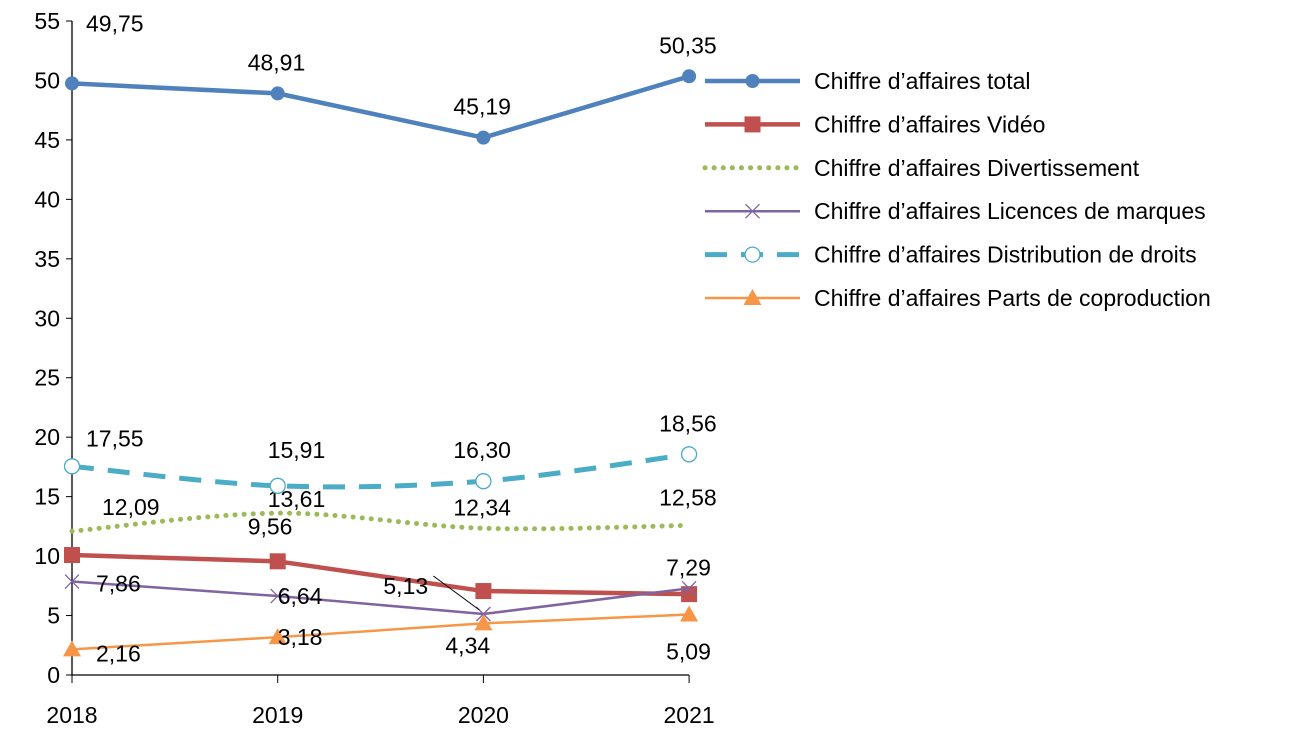 The image size is (1291, 742). What do you see at coordinates (47, 378) in the screenshot?
I see `y-tick-label: 25` at bounding box center [47, 378].